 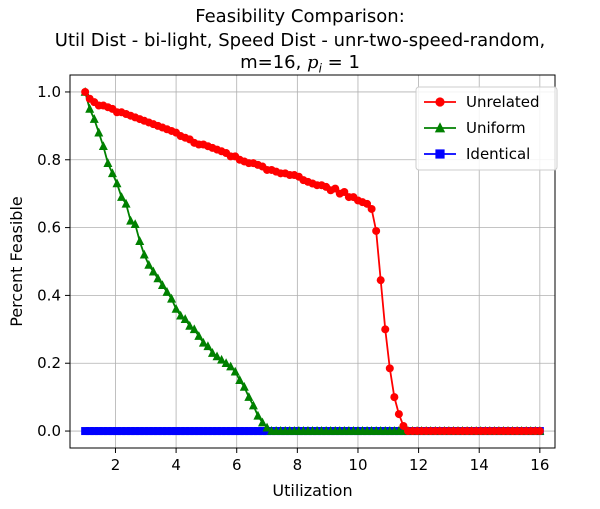 I want to click on title-math-p: p, so click(x=313, y=62).